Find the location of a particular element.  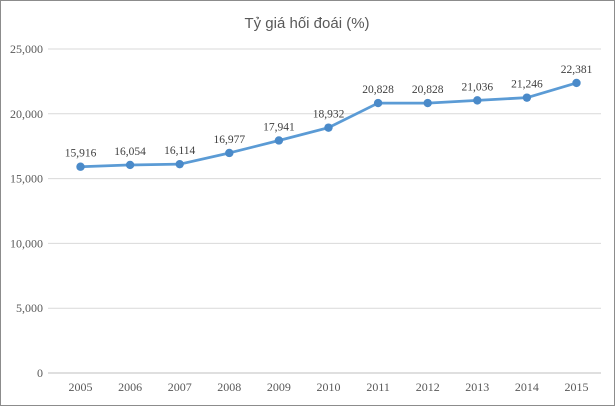

y-tick-label: 10,000 is located at coordinates (26, 243).